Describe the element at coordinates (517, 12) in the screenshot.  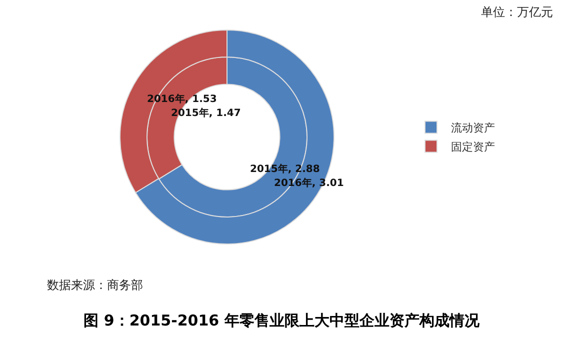
I see `text: 单位：万亿元` at that location.